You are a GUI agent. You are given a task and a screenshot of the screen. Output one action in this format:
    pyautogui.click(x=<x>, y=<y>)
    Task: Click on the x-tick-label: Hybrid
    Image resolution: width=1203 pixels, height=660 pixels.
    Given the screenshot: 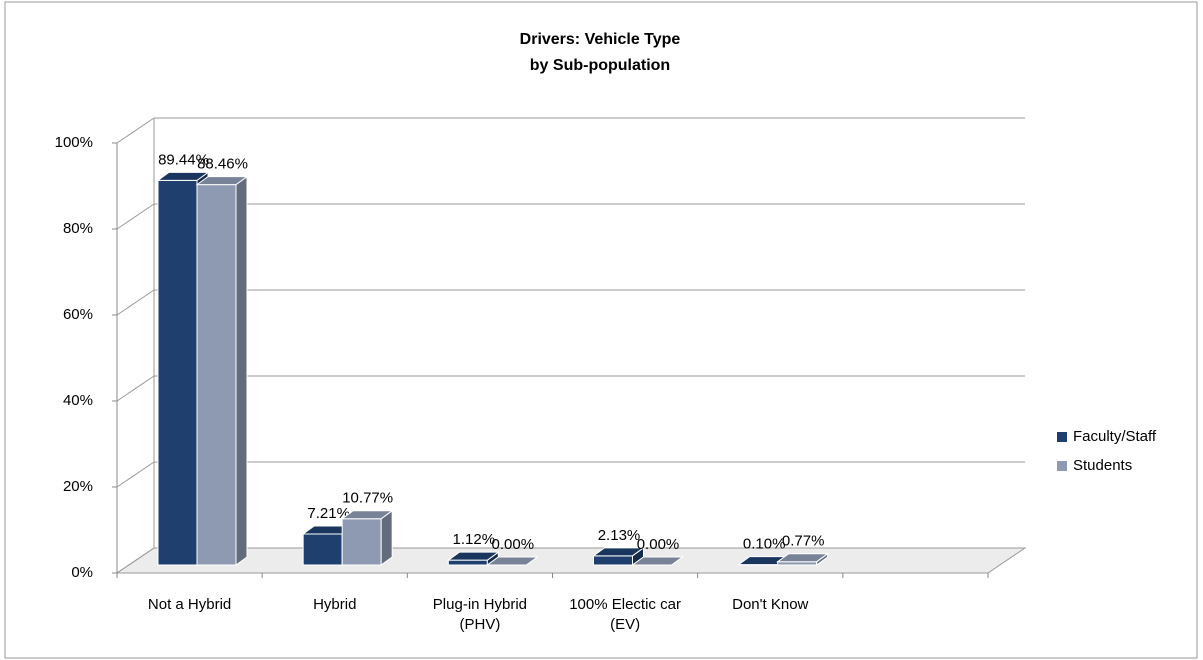 What is the action you would take?
    pyautogui.click(x=335, y=604)
    